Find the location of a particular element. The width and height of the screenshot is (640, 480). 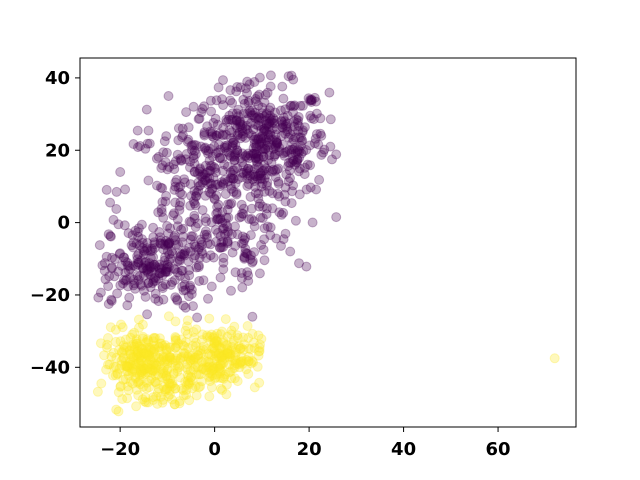

x-tick-label: 0 is located at coordinates (214, 449).